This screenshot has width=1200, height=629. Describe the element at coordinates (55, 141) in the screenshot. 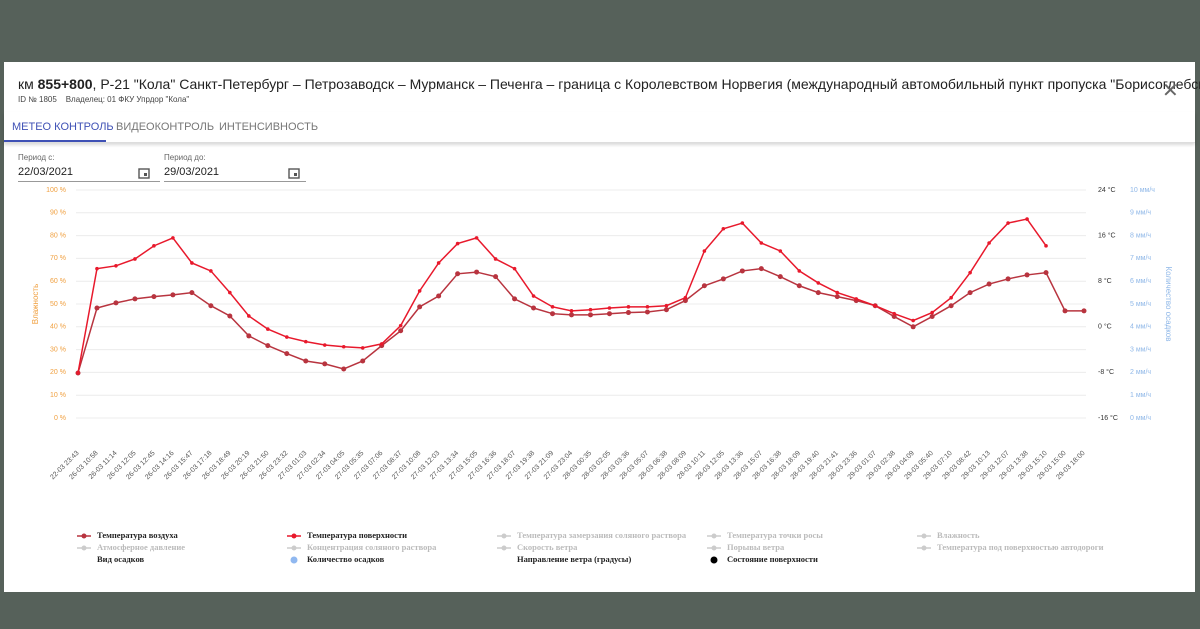

I see `tab-indicator` at that location.